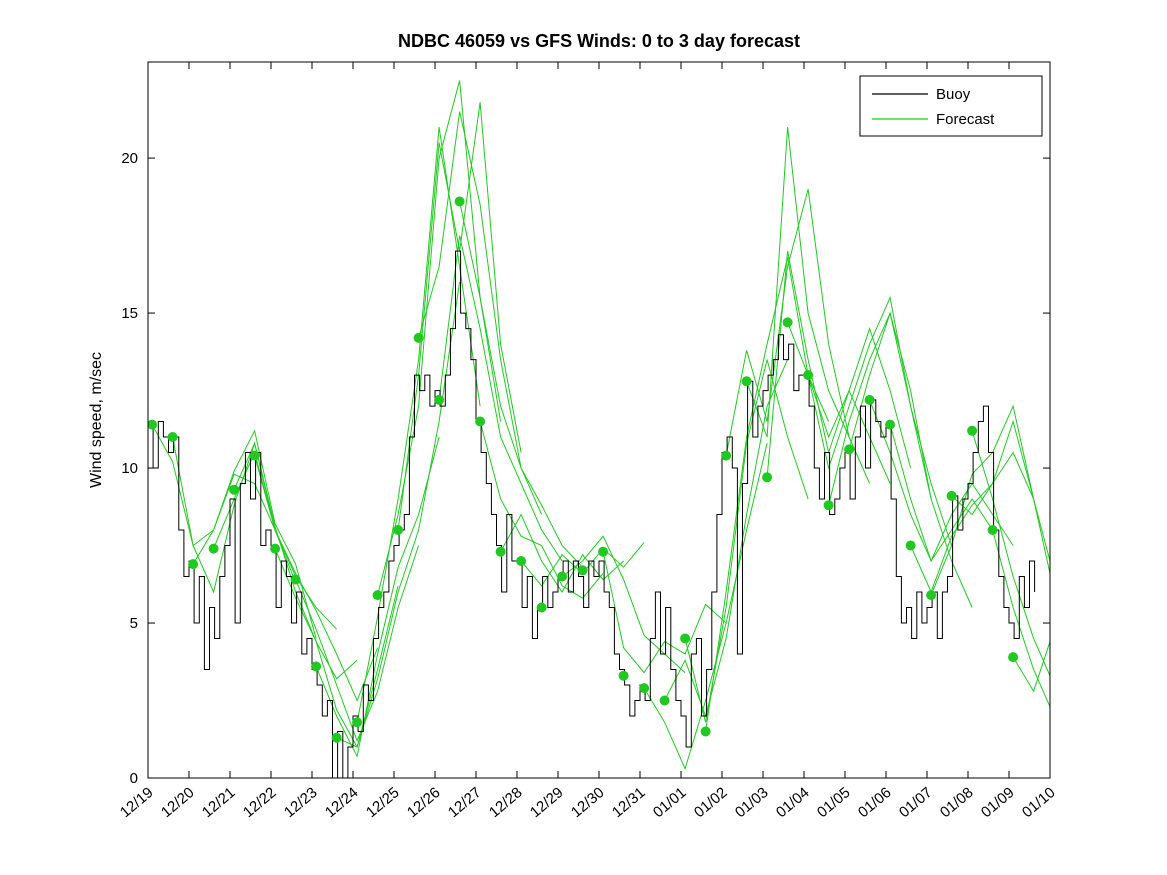 The image size is (1167, 875). Describe the element at coordinates (96, 420) in the screenshot. I see `y-axis-label: Wind speed, m/sec` at that location.